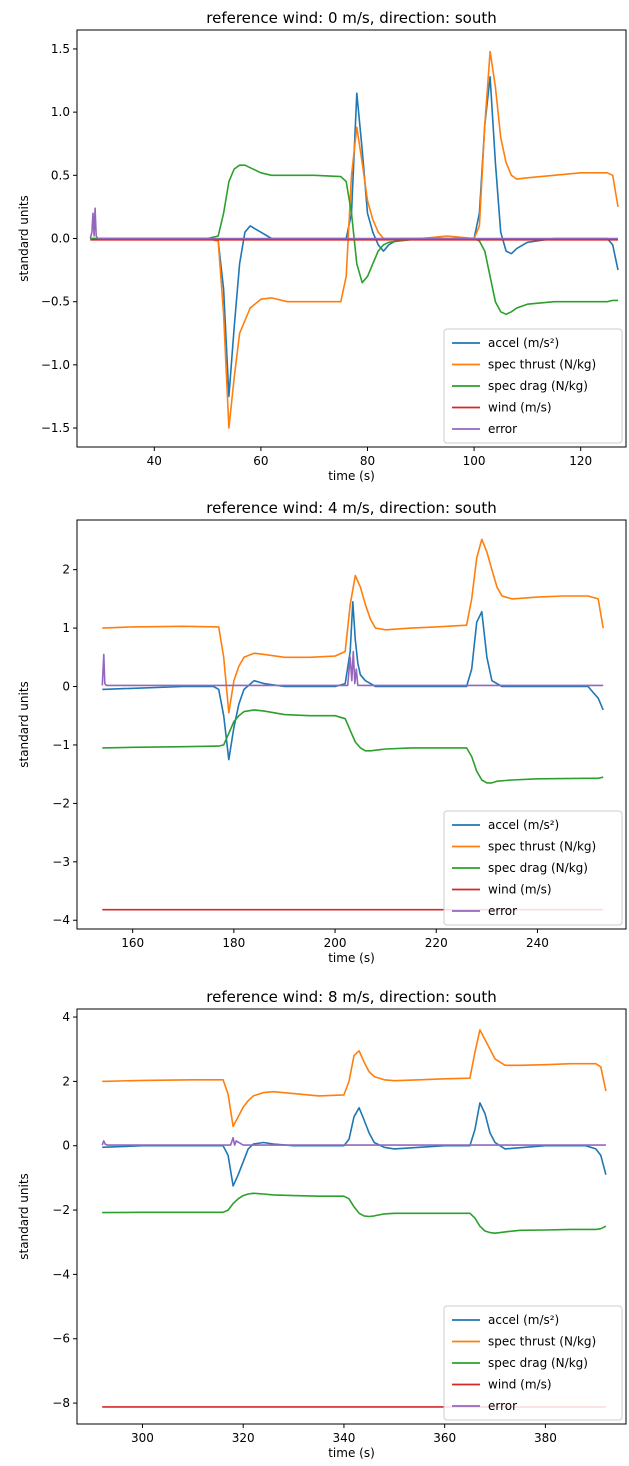 Image resolution: width=629 pixels, height=1466 pixels. I want to click on y-tick-label: −1.5, so click(55, 428).